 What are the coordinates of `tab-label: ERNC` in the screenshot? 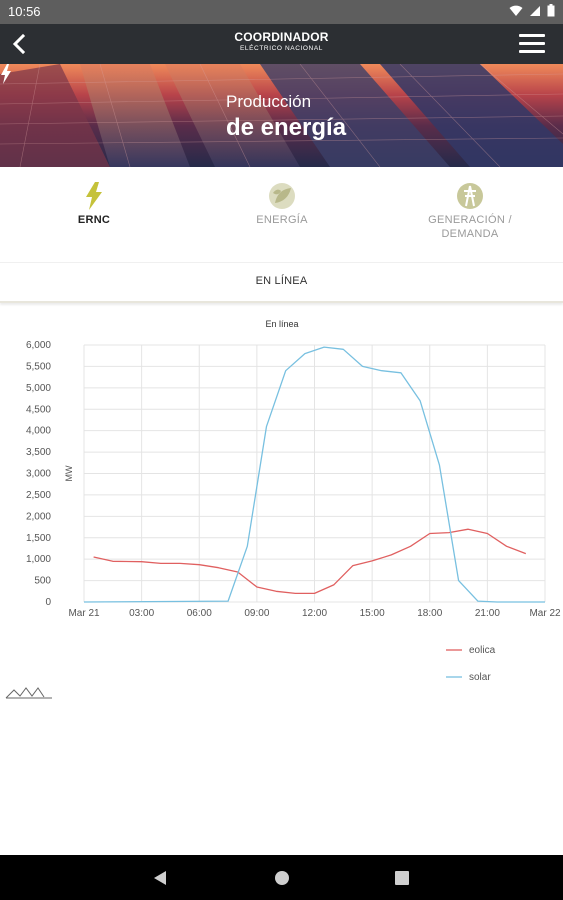 It's located at (94, 220).